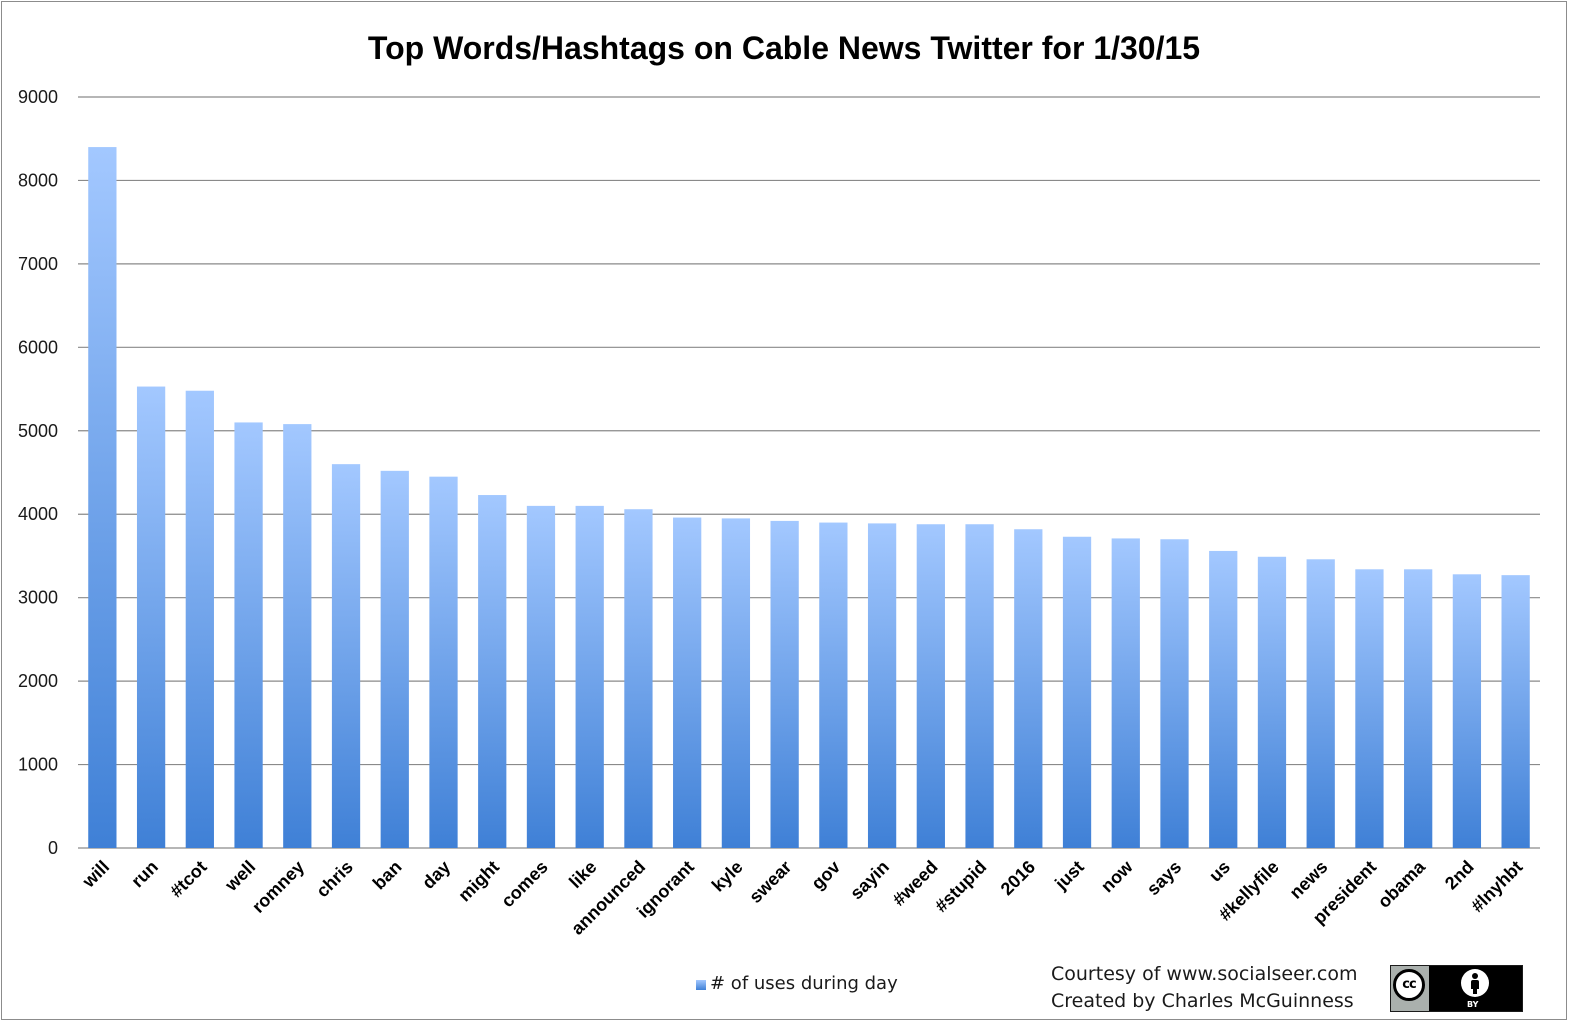  I want to click on bar-chris, so click(346, 656).